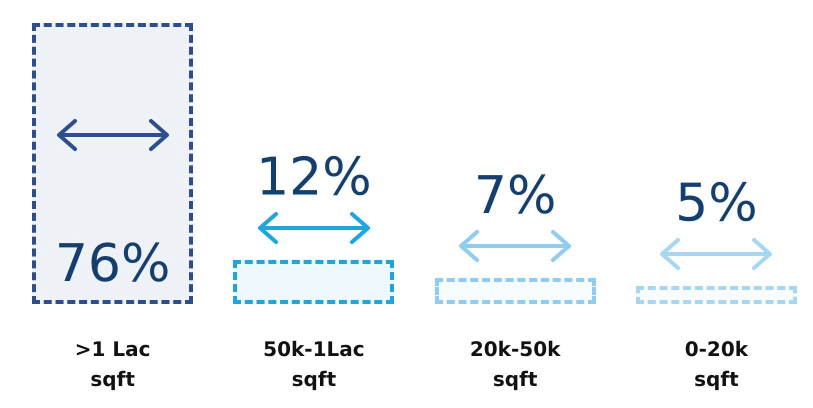  Describe the element at coordinates (314, 364) in the screenshot. I see `x-tick-label: 50k-1Lac sqft` at that location.